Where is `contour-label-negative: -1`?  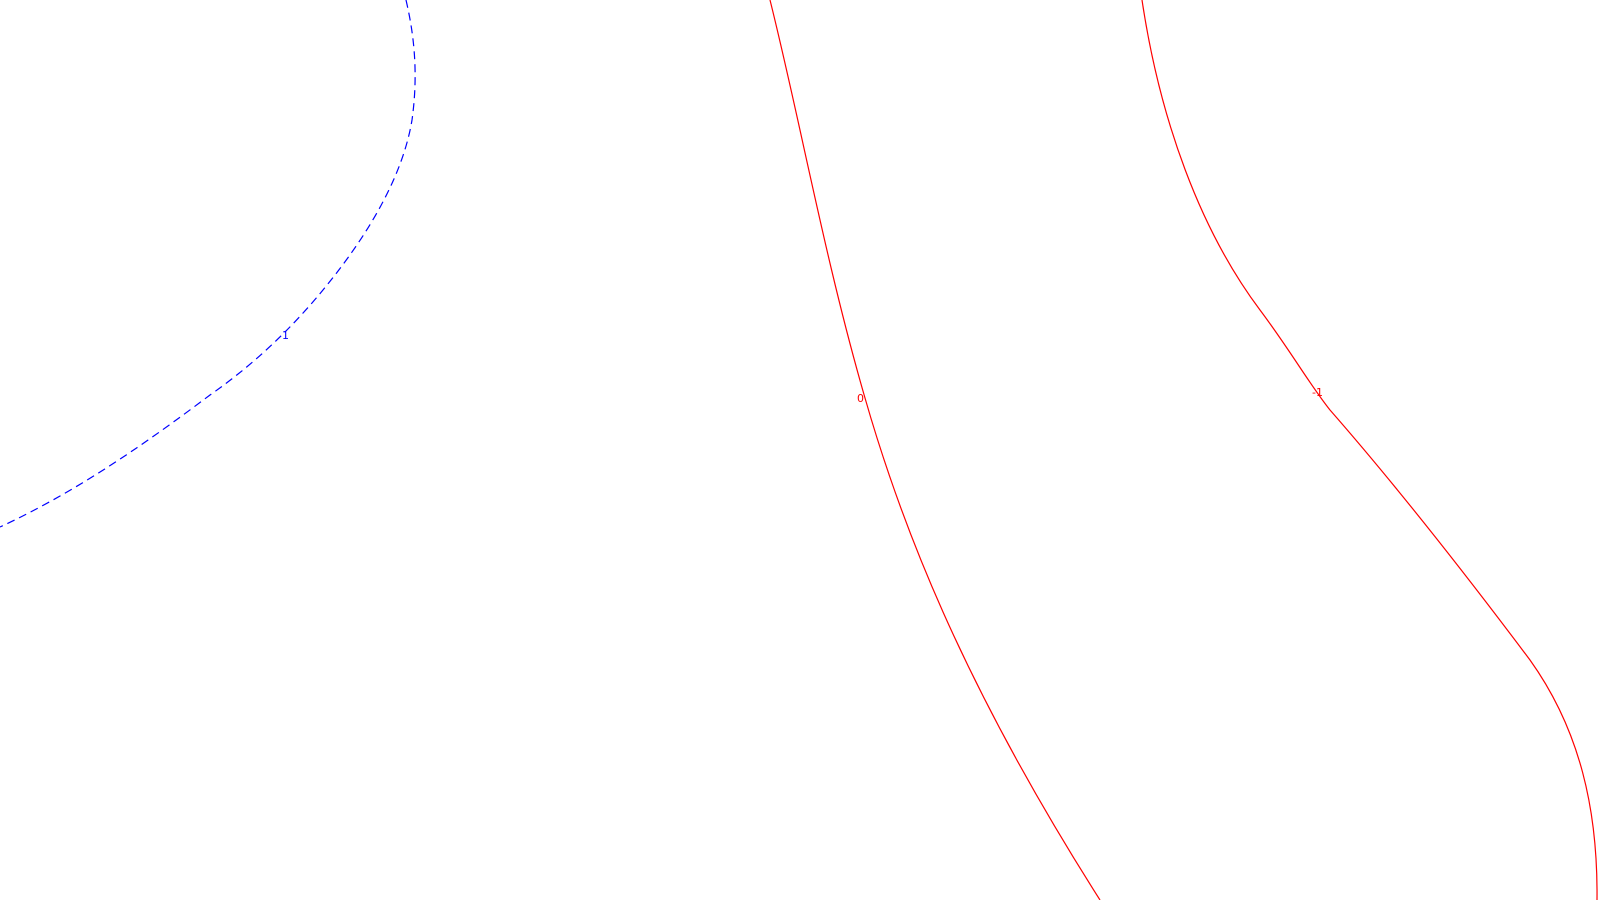 contour-label-negative: -1 is located at coordinates (1317, 392).